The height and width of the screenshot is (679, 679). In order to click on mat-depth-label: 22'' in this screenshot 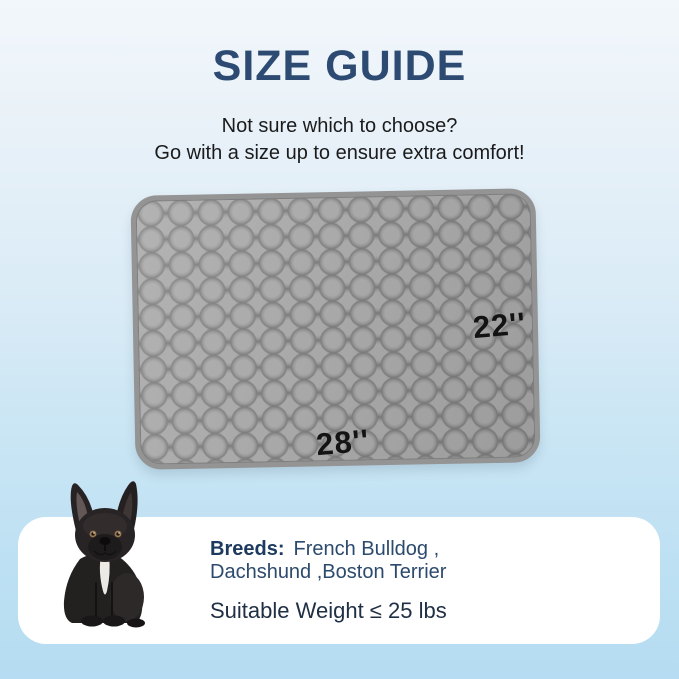, I will do `click(499, 325)`.